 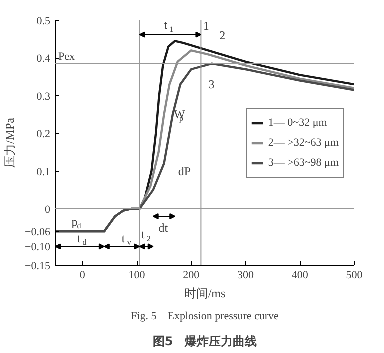 What do you see at coordinates (246, 276) in the screenshot?
I see `x-tick-label: 300` at bounding box center [246, 276].